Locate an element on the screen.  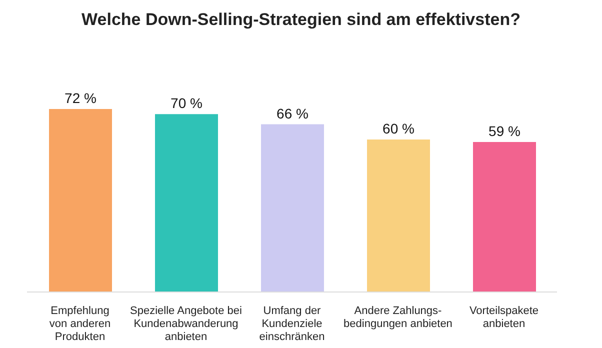
x-tick-label: Andere Zahlungs- bedingungen anbieten is located at coordinates (398, 317).